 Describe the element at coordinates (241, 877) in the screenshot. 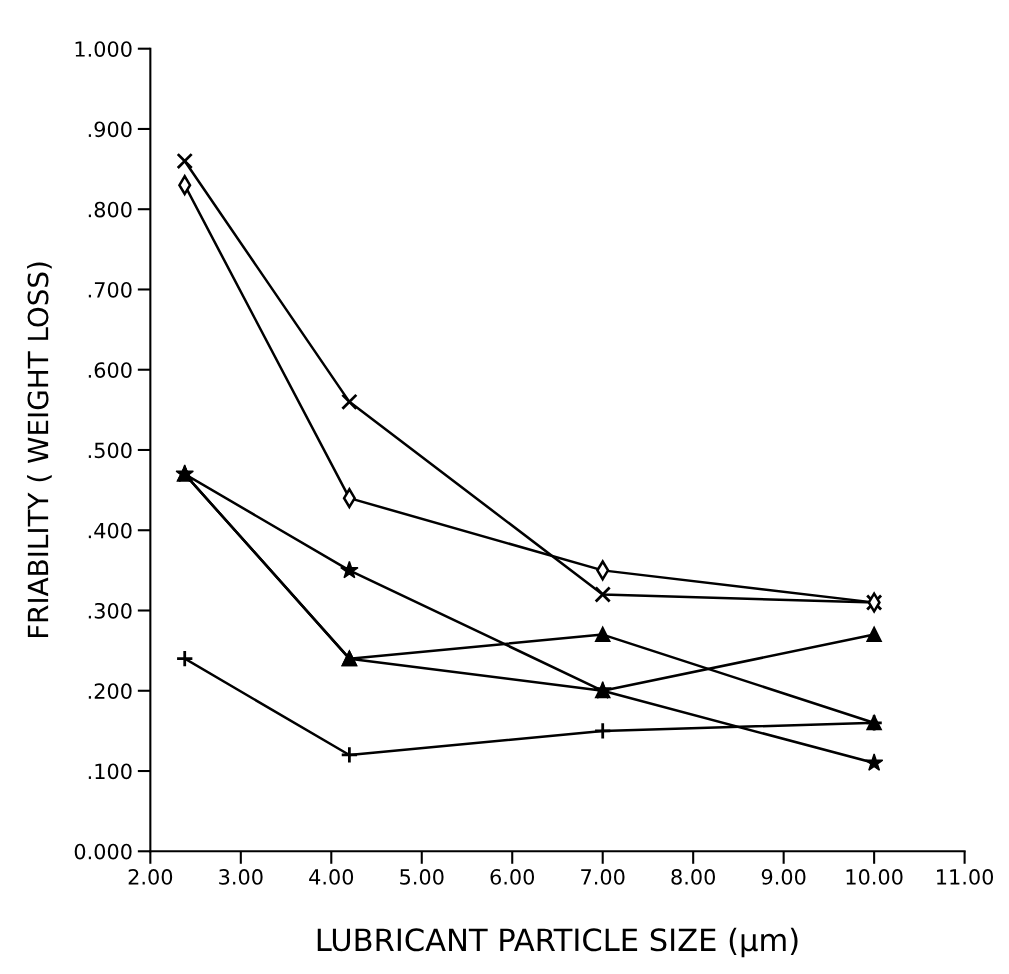

I see `x-tick-label: 3.00` at that location.